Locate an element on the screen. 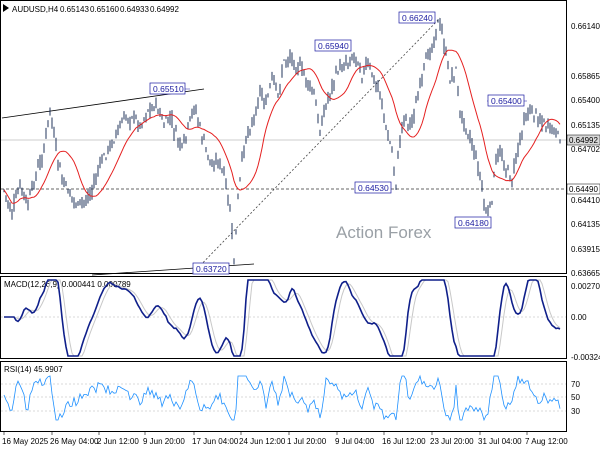 The image size is (600, 450). price-tick: 0.64702 is located at coordinates (585, 149).